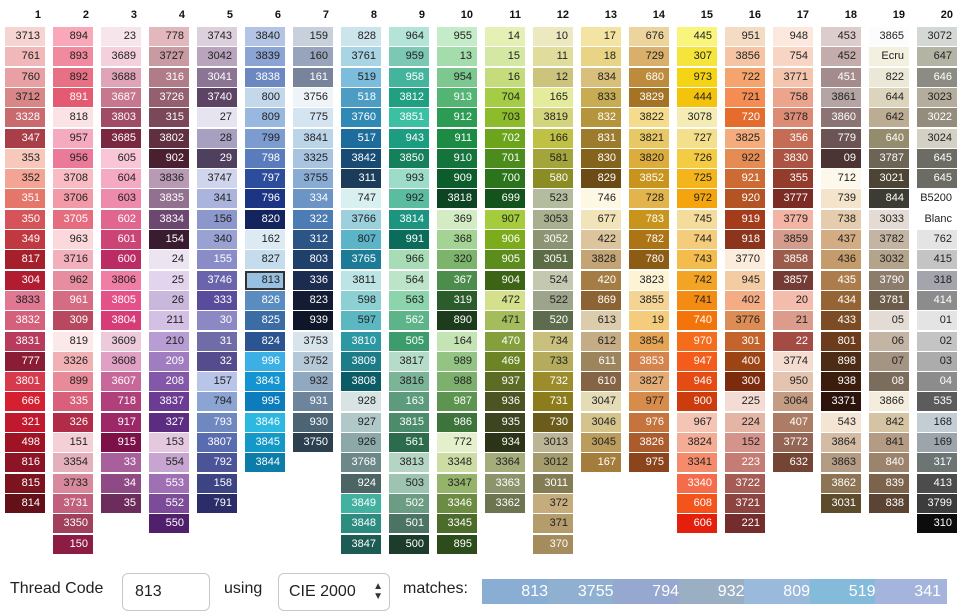 Image resolution: width=960 pixels, height=614 pixels. What do you see at coordinates (361, 199) in the screenshot?
I see `thread-swatch: 747` at bounding box center [361, 199].